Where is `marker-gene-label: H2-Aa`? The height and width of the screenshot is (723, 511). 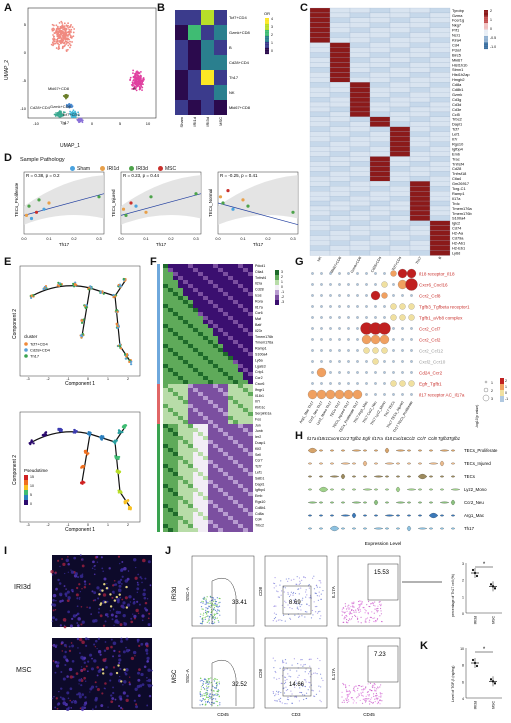
marker-gene-label: H2-Aa is located at coordinates (458, 233).